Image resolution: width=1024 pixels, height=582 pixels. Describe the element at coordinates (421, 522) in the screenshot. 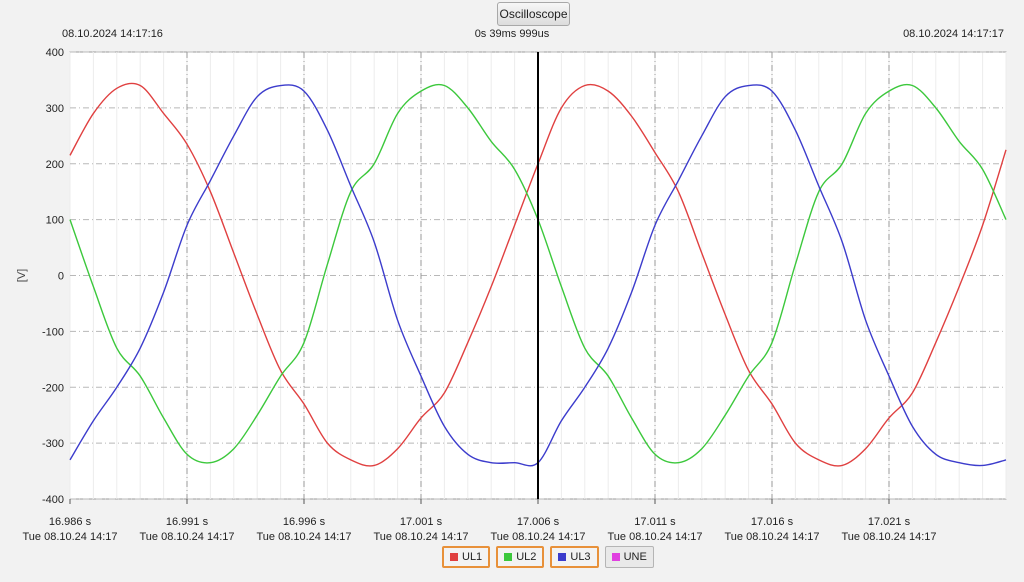

I see `x-tick-label: 17.001 s` at that location.